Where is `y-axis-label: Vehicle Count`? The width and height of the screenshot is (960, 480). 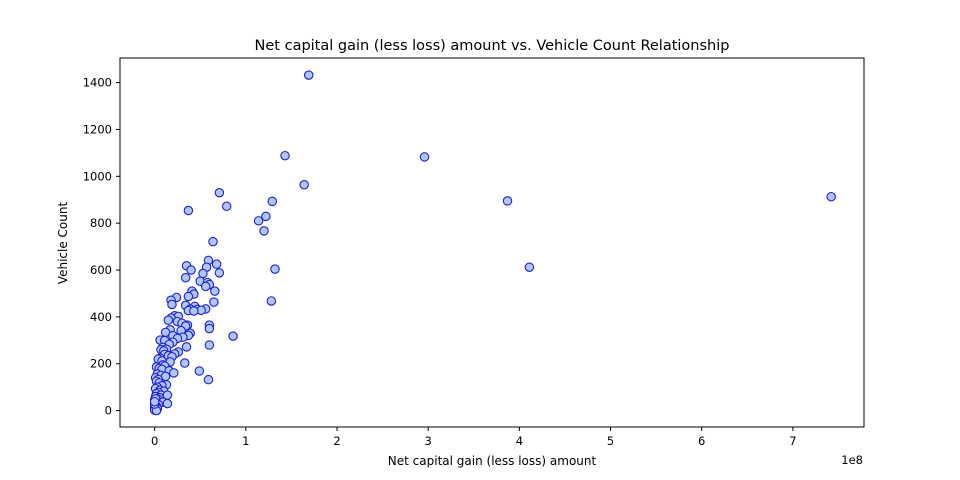 y-axis-label: Vehicle Count is located at coordinates (63, 243).